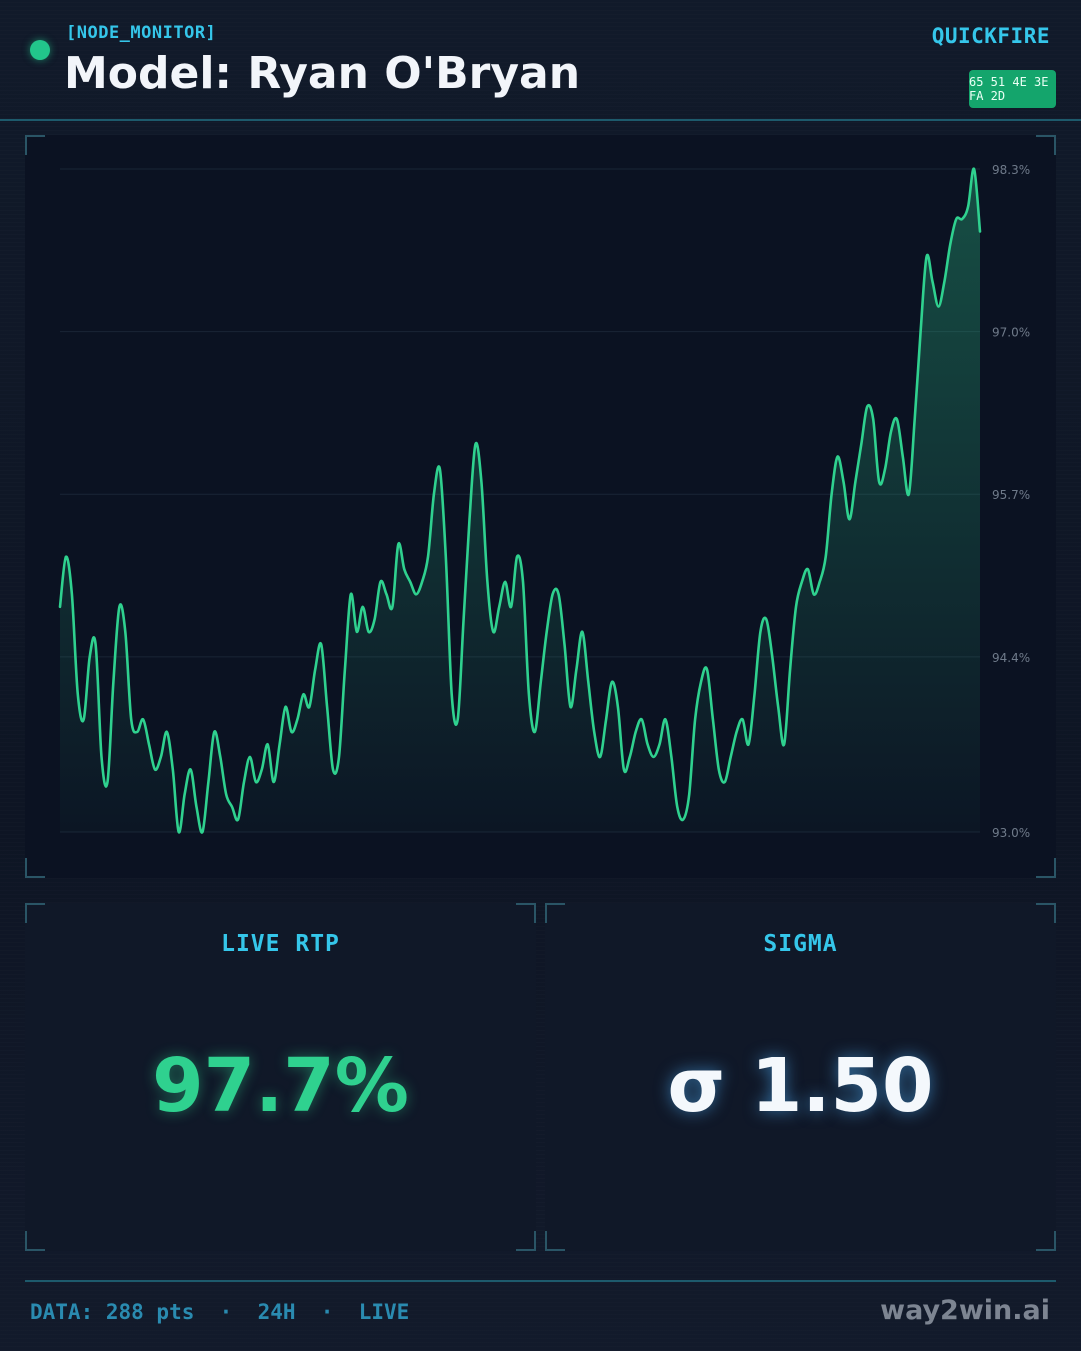  What do you see at coordinates (540, 1281) in the screenshot?
I see `footer-divider` at bounding box center [540, 1281].